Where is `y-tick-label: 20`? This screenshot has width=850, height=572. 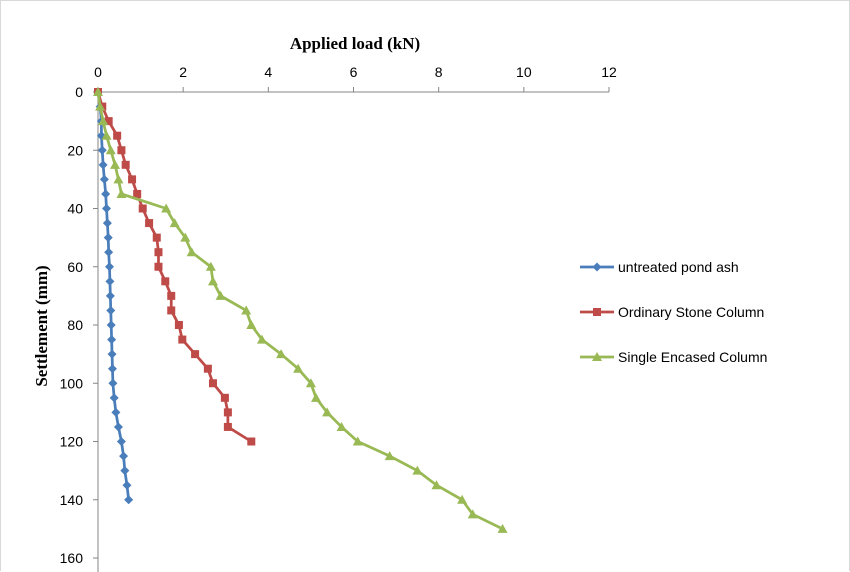
y-tick-label: 20 is located at coordinates (75, 150).